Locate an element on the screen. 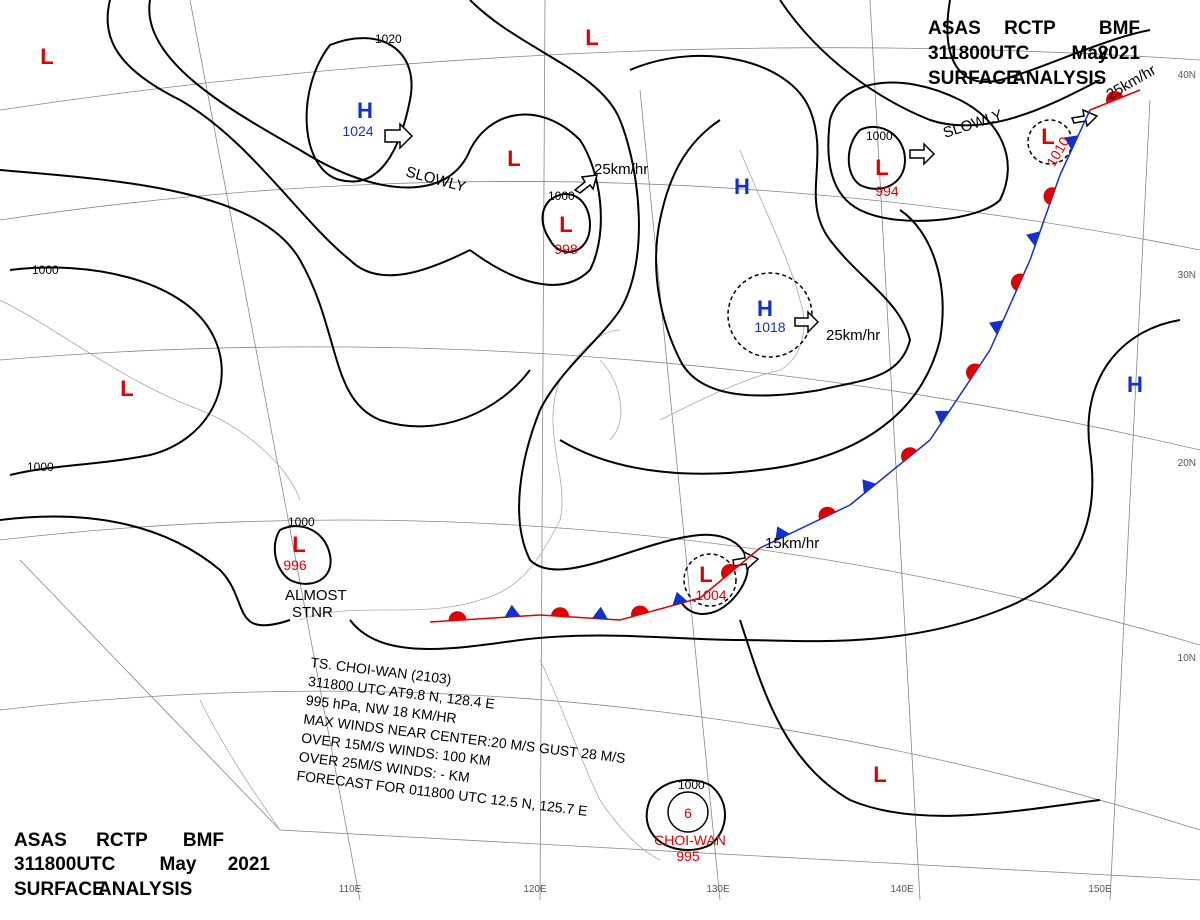 The image size is (1200, 920). latitude-label: 40N is located at coordinates (1187, 75).